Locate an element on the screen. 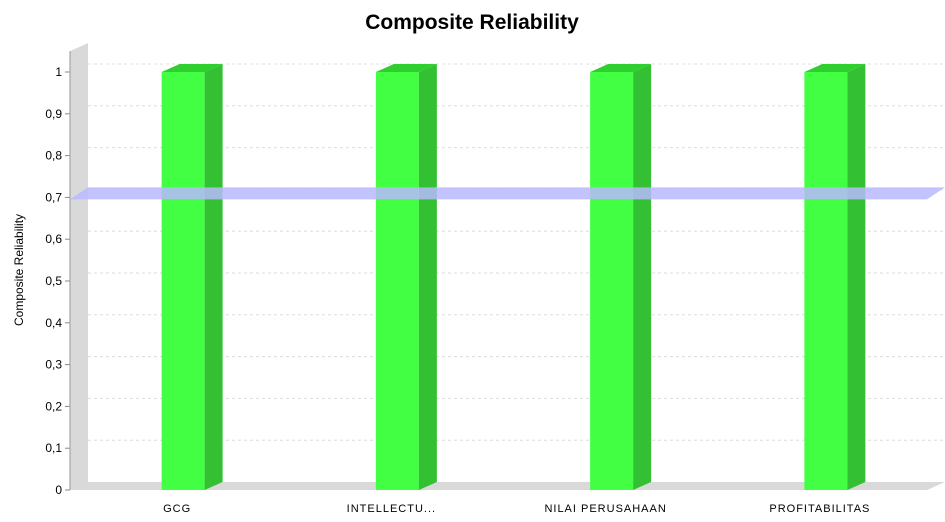 The image size is (945, 522). threshold-line is located at coordinates (507, 193).